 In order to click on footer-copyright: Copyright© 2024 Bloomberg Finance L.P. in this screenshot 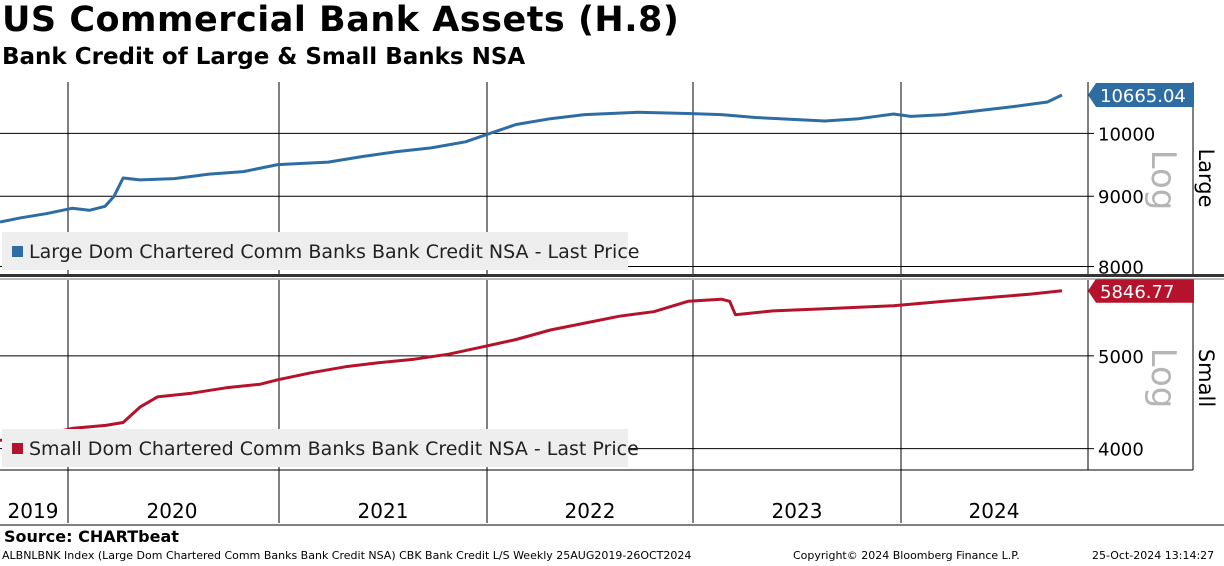, I will do `click(906, 555)`.